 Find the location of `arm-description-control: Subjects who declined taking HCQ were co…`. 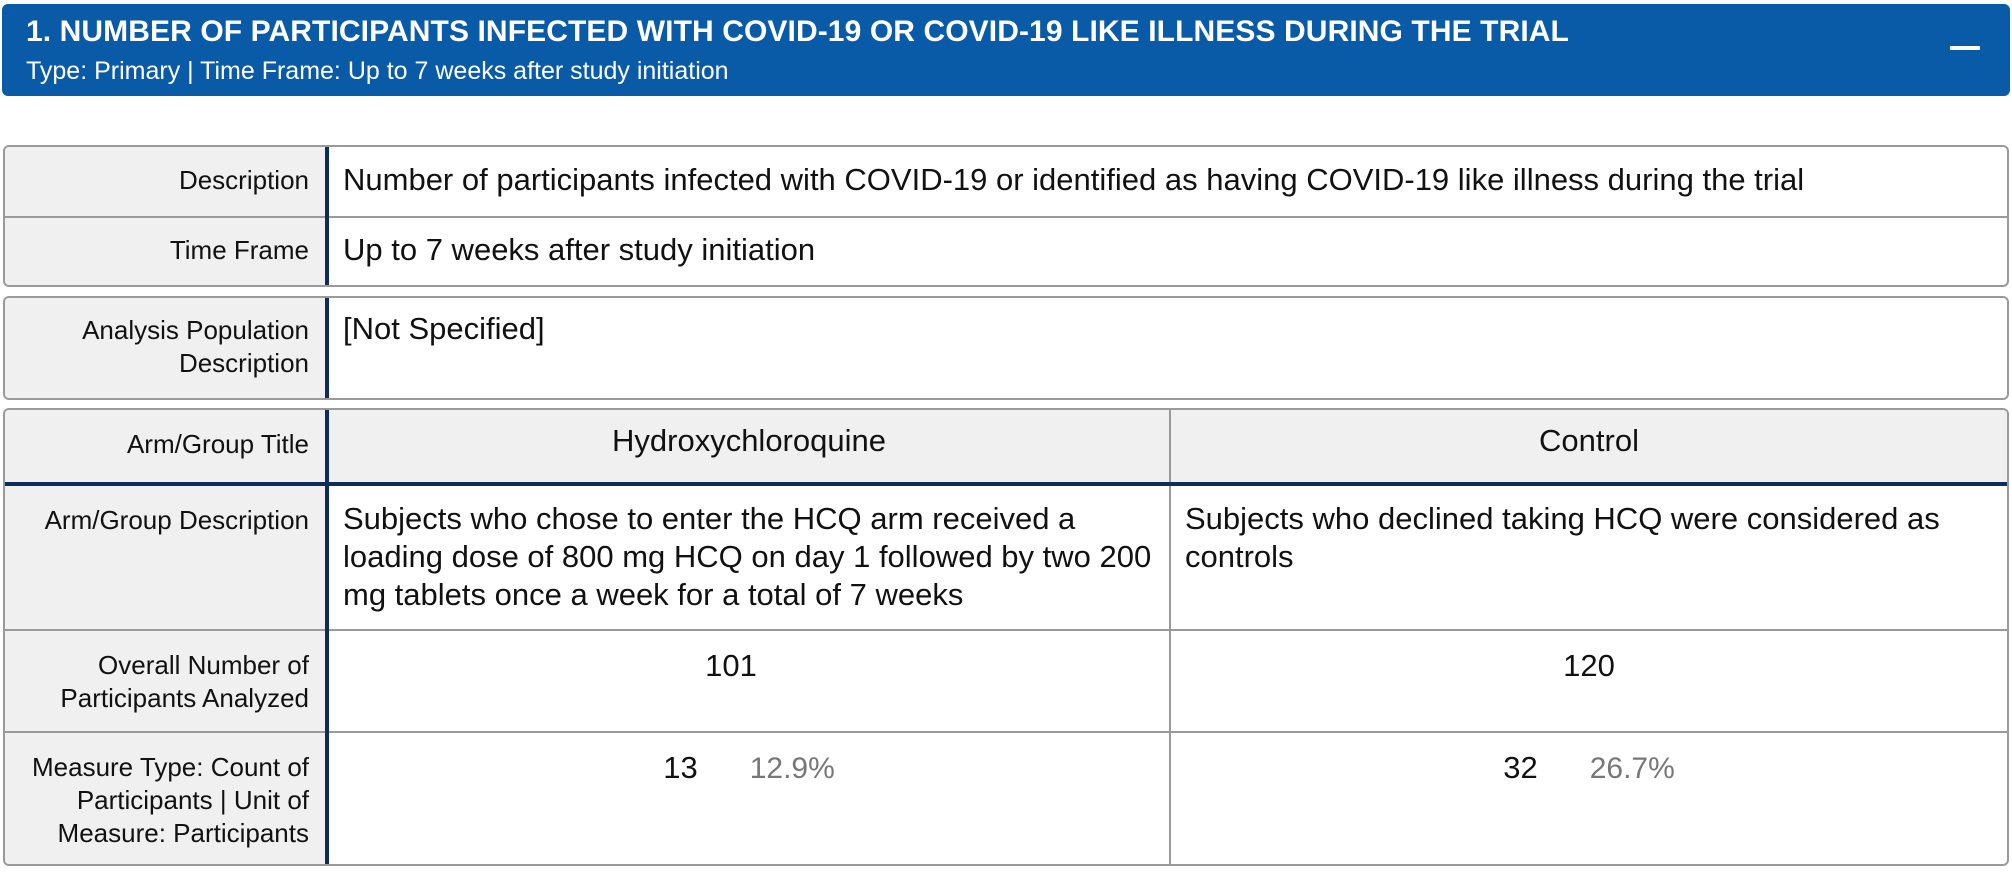

arm-description-control: Subjects who declined taking HCQ were co… is located at coordinates (1588, 557).